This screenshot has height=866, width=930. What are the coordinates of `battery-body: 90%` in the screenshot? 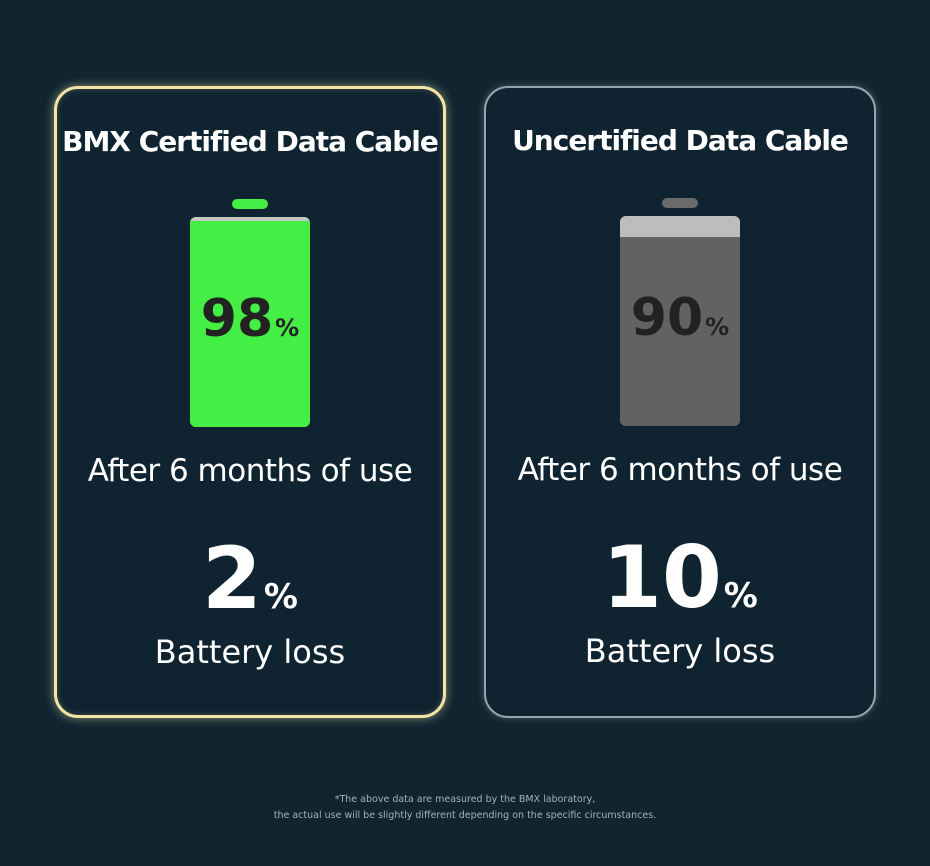 It's located at (680, 321).